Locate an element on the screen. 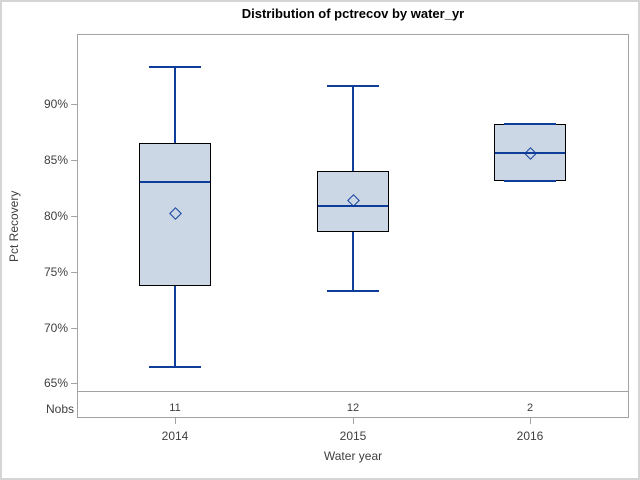  x-category-label: 2016 is located at coordinates (530, 436).